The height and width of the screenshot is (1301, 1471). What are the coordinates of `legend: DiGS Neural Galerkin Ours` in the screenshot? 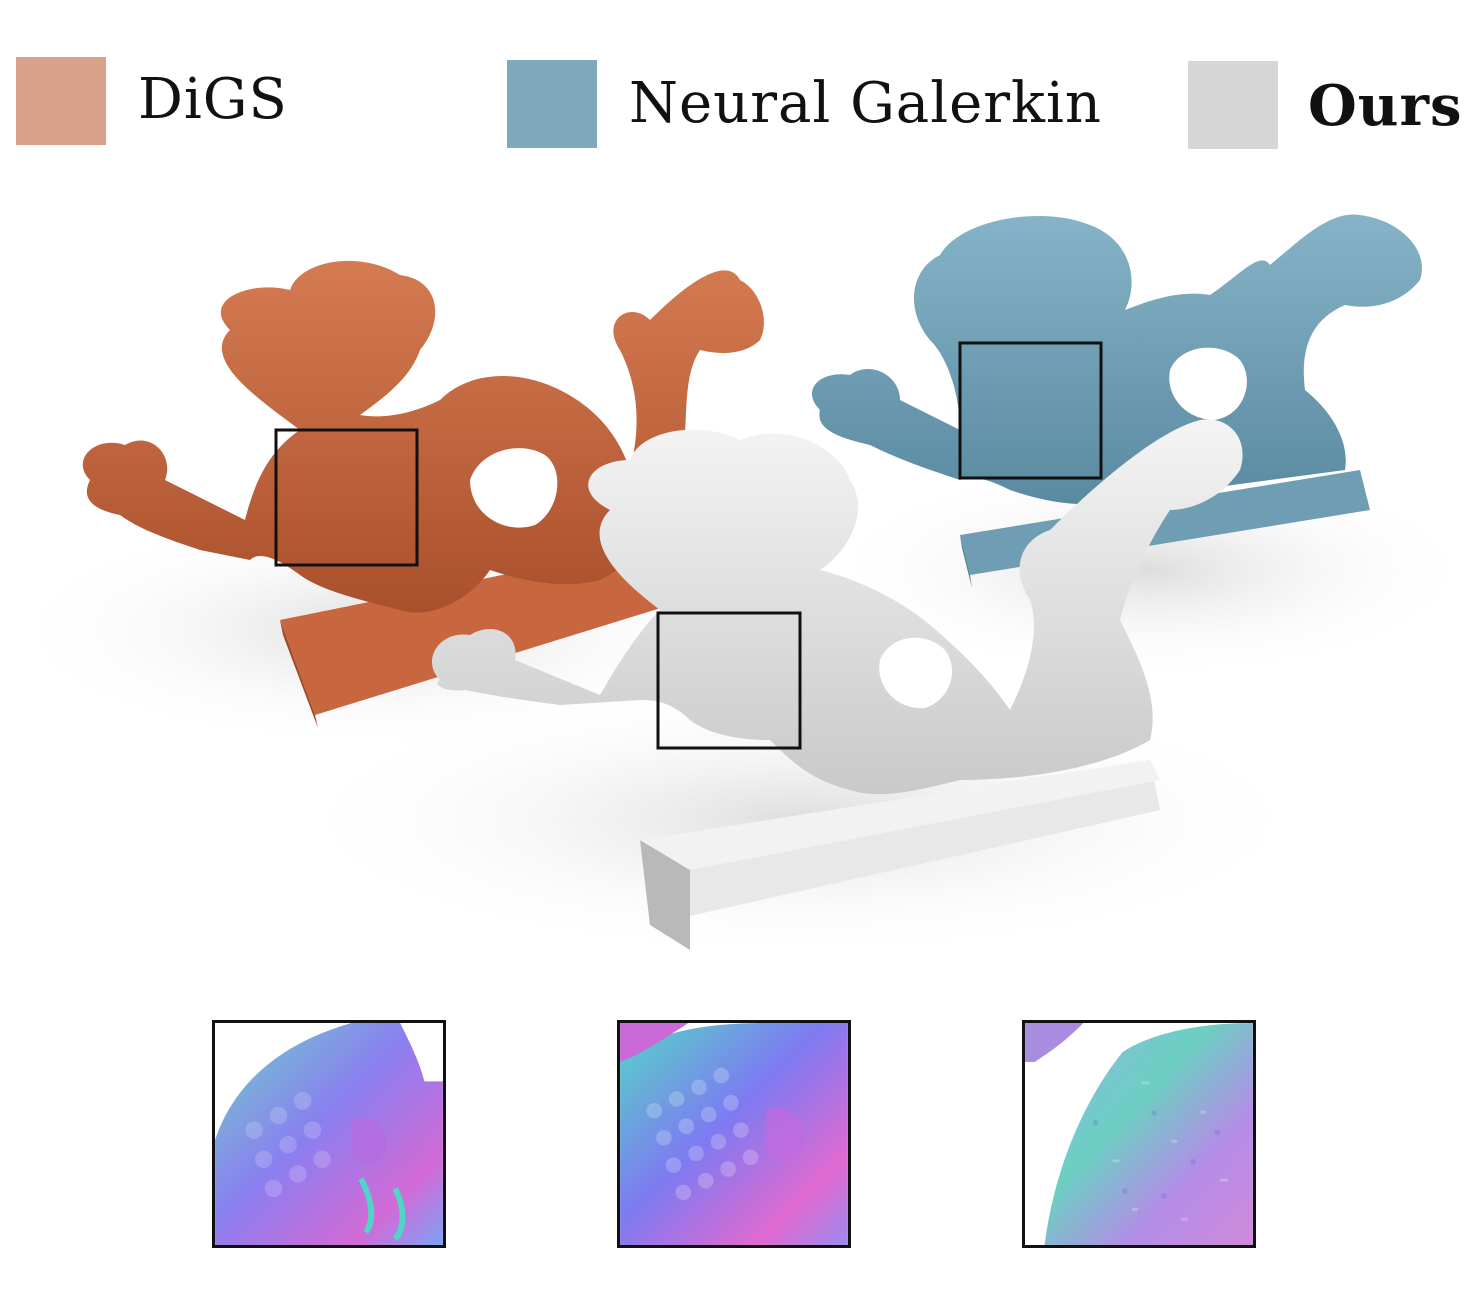 It's located at (735, 105).